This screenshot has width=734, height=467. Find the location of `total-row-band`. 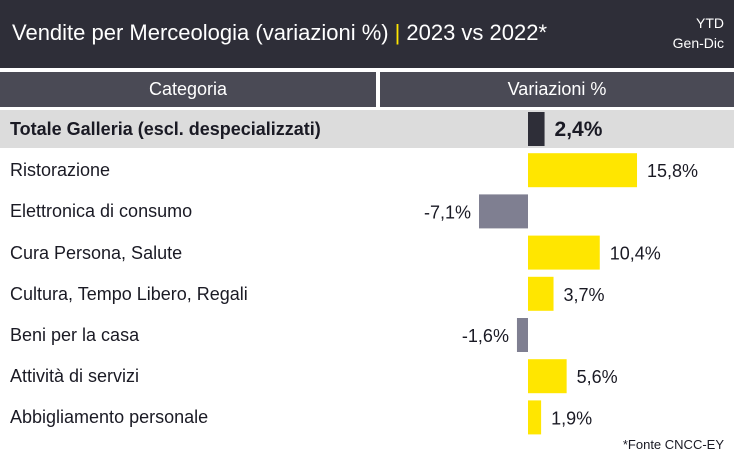

total-row-band is located at coordinates (367, 129).